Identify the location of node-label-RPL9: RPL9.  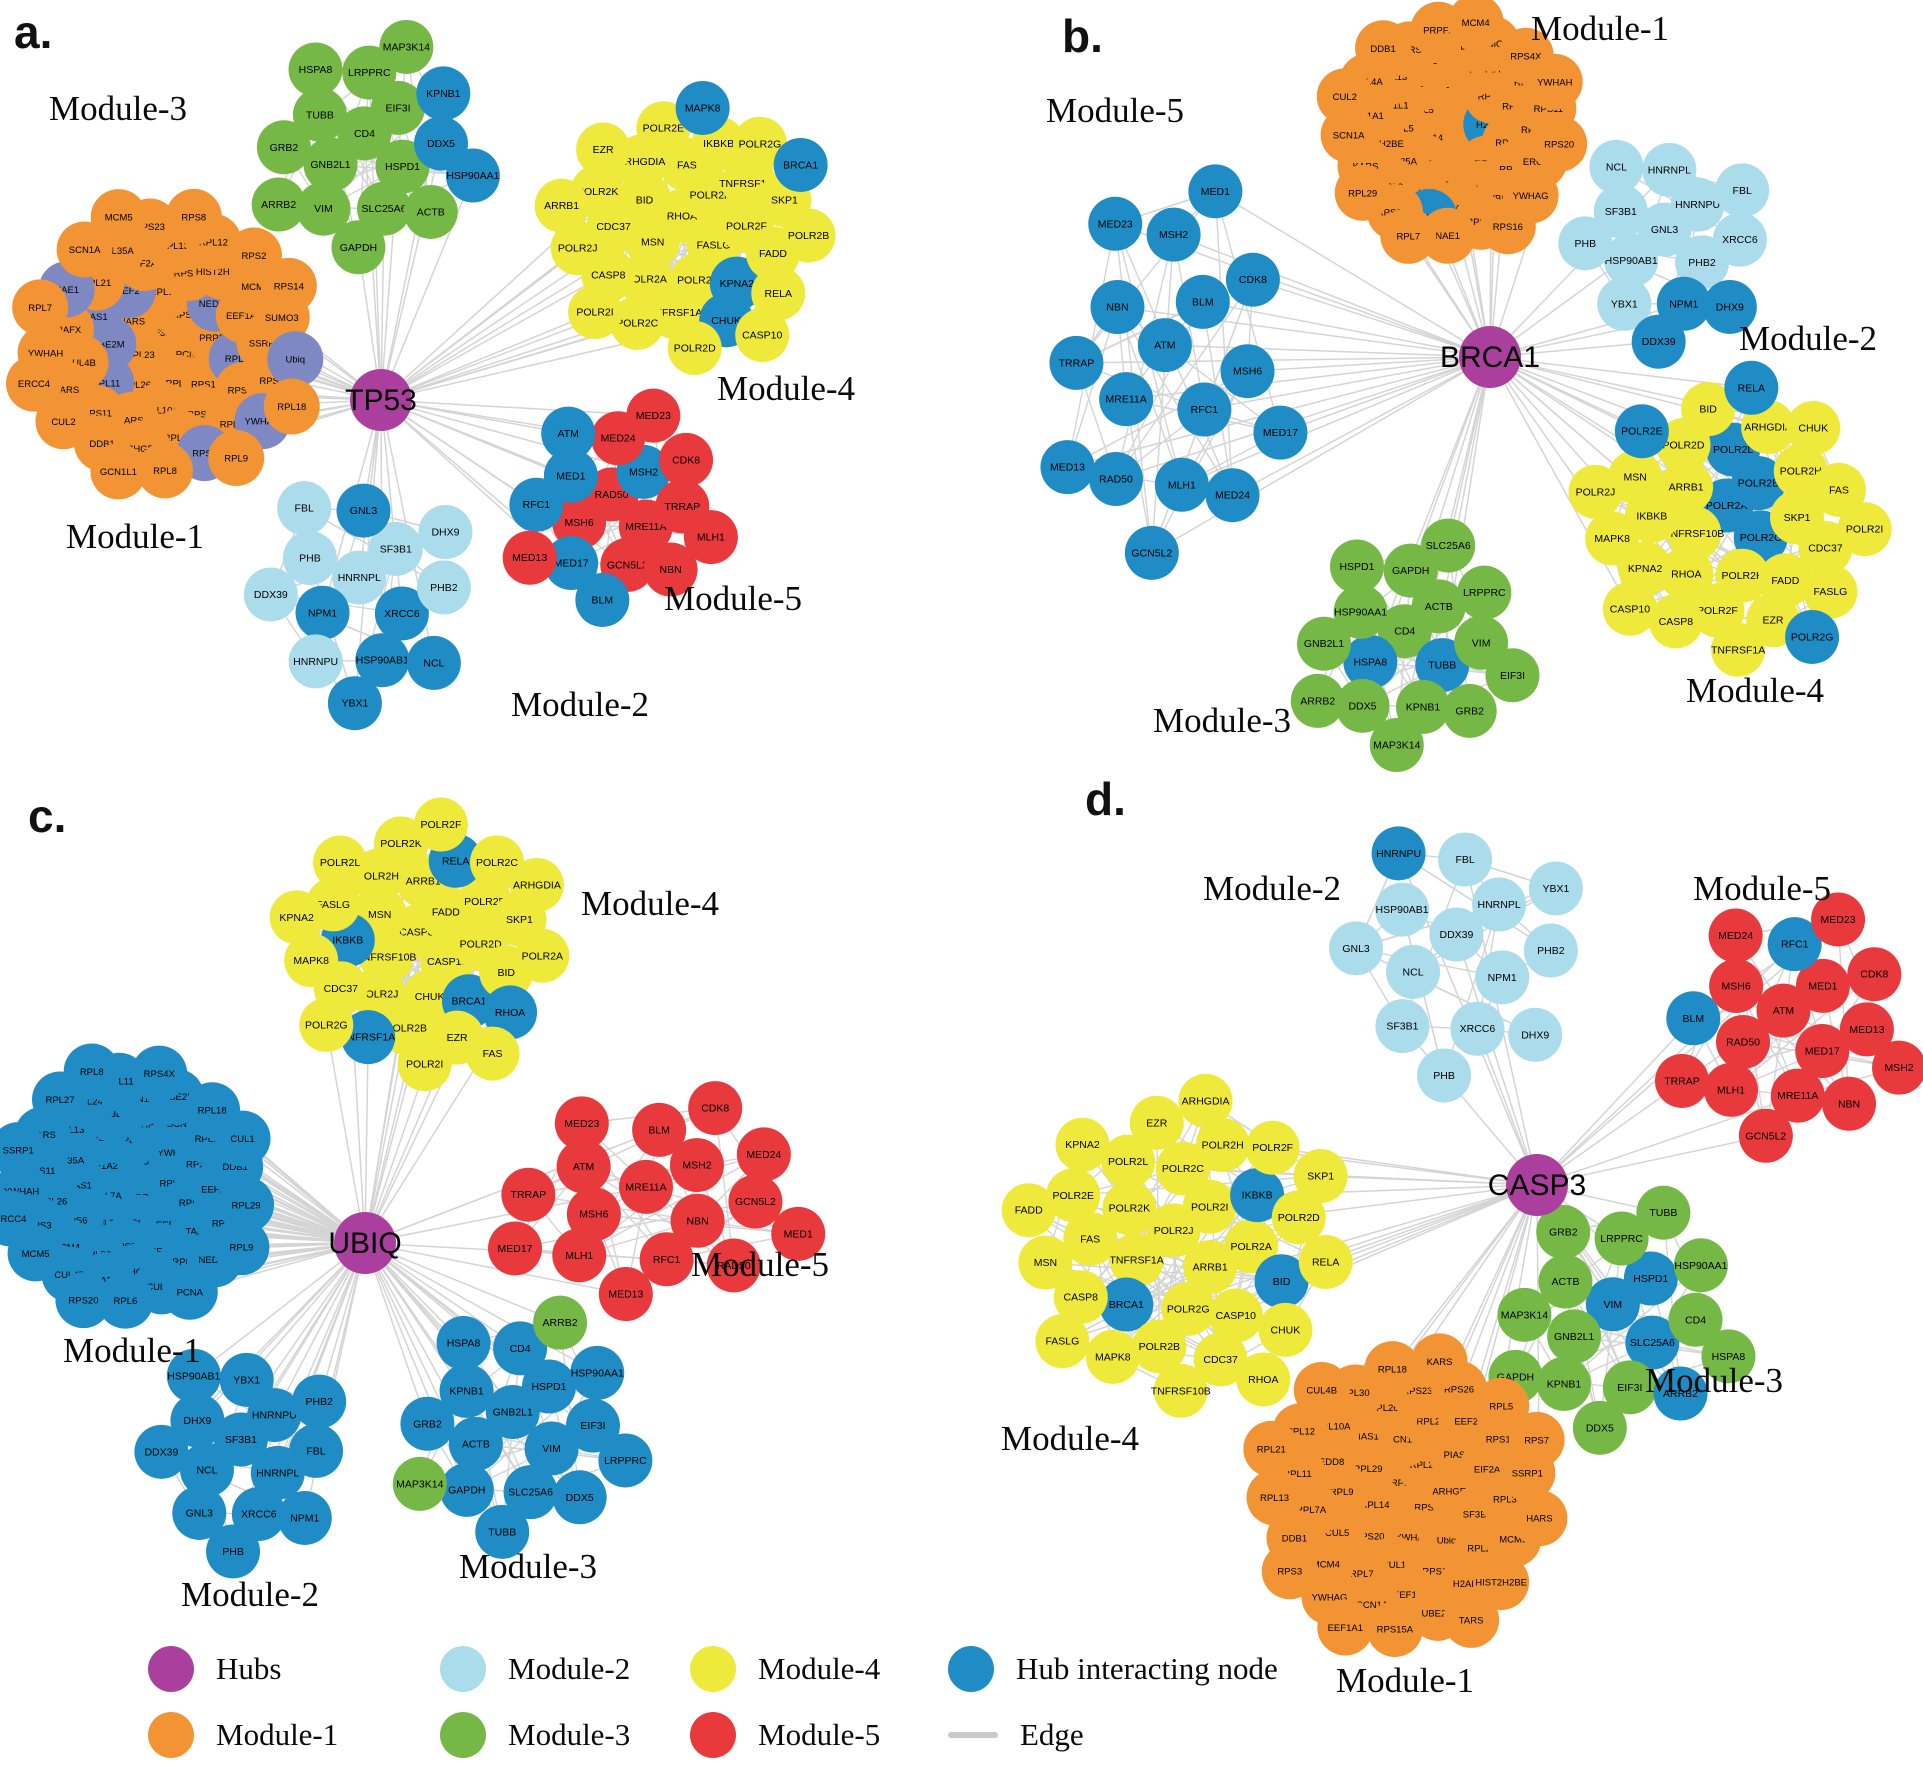
(236, 459).